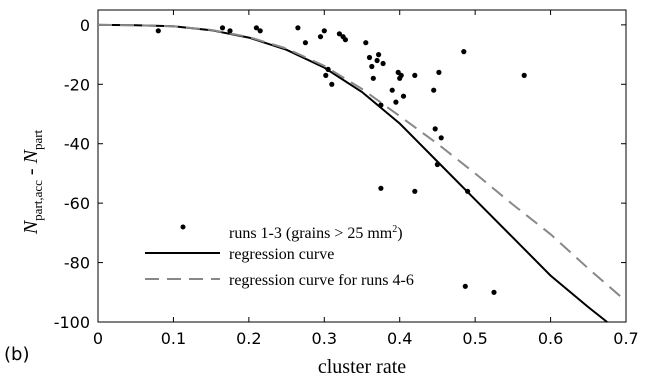 The width and height of the screenshot is (647, 381). Describe the element at coordinates (474, 338) in the screenshot. I see `x-tick-label: 0.5` at that location.